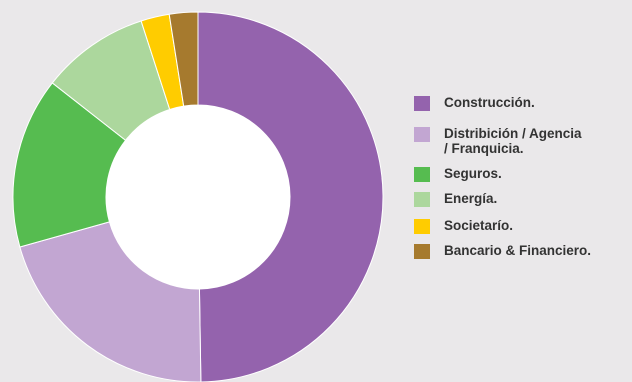 This screenshot has height=382, width=632. I want to click on legend-item-2: Seguros., so click(521, 174).